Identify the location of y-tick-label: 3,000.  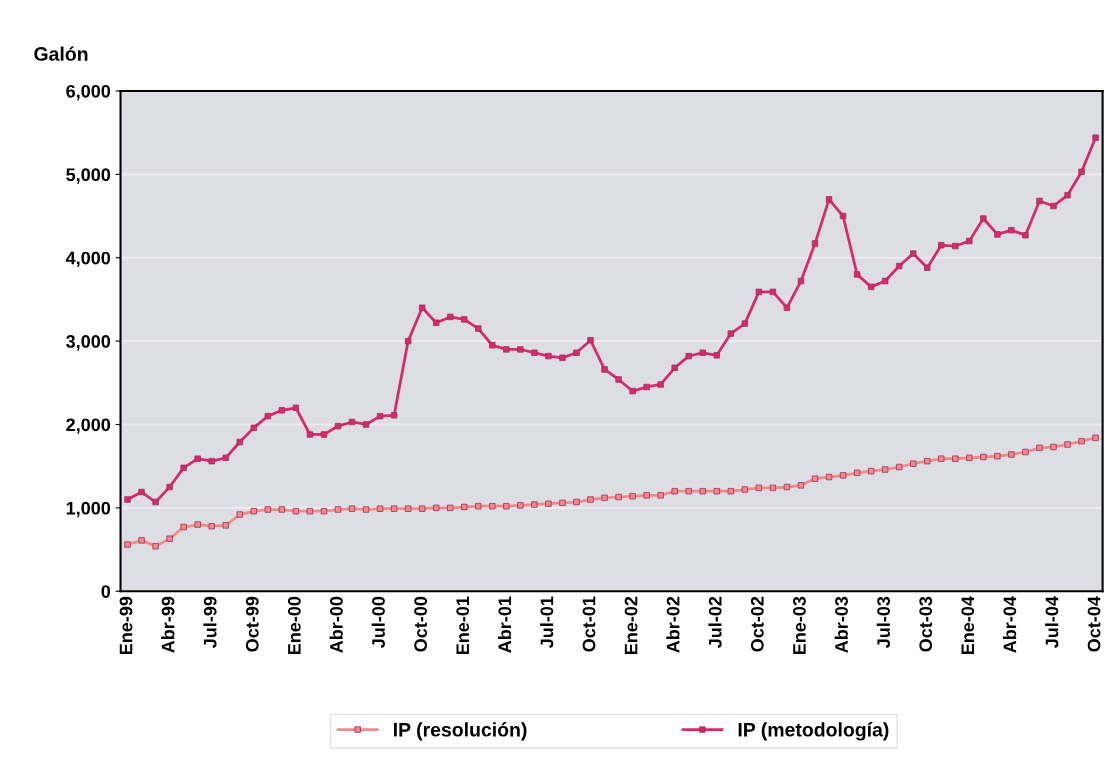
(88, 343).